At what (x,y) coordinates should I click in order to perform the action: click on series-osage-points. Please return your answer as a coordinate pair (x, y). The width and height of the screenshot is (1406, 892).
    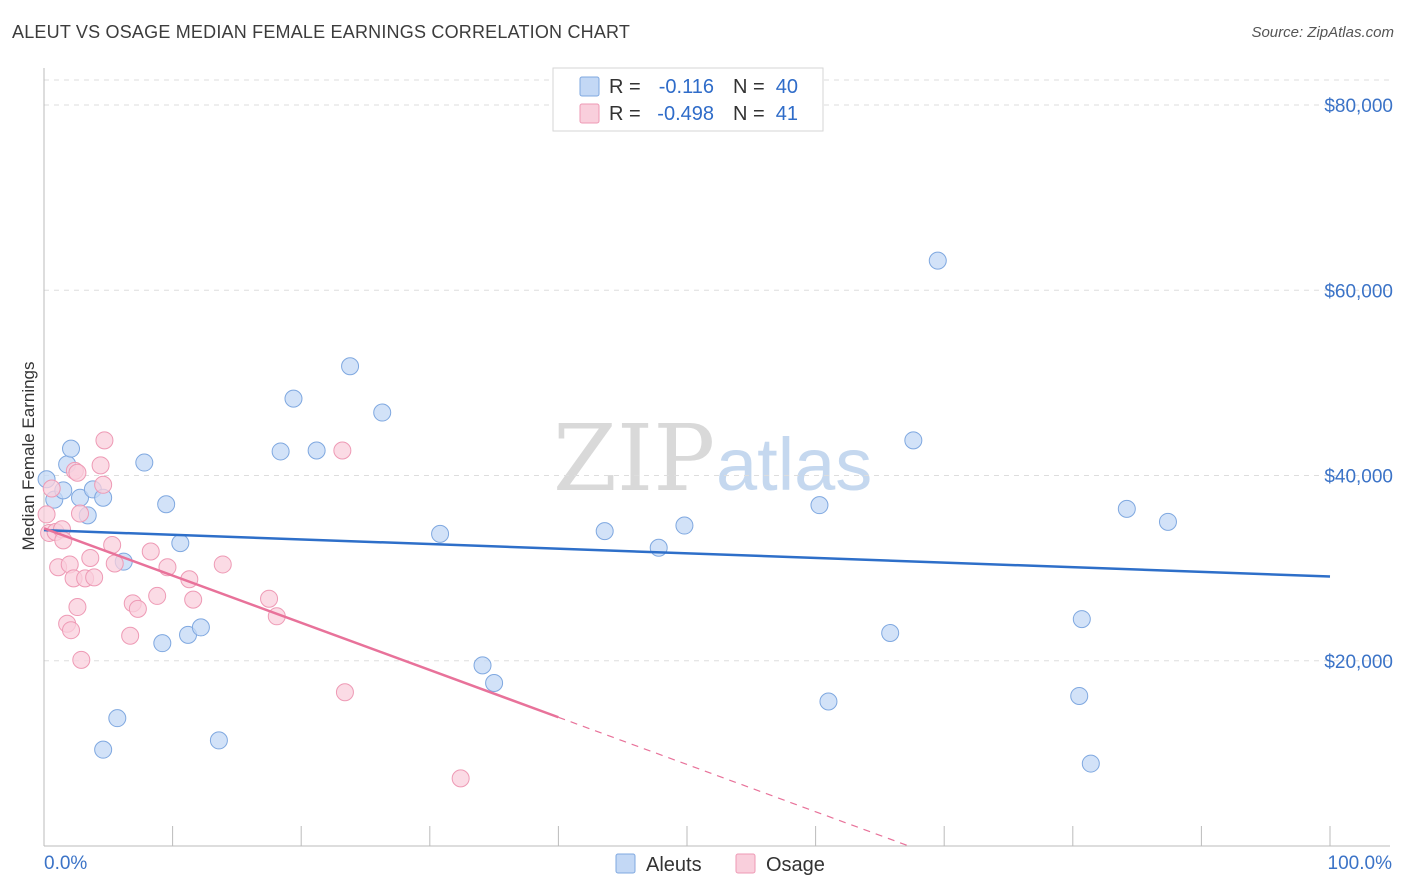
    Looking at the image, I should click on (253, 609).